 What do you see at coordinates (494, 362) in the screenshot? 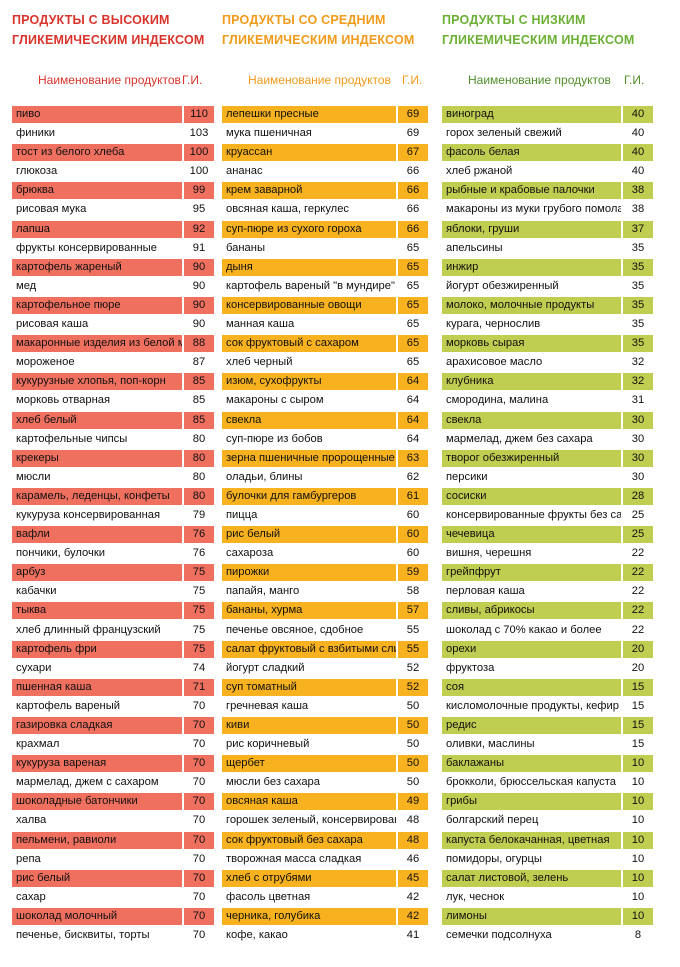
I see `food-name: арахисовое масло` at bounding box center [494, 362].